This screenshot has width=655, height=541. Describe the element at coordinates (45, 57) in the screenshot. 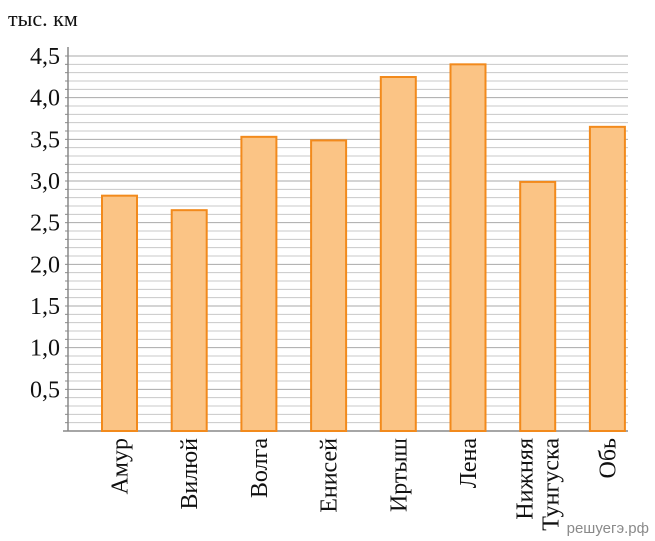

I see `y-tick-label: 4,5` at that location.